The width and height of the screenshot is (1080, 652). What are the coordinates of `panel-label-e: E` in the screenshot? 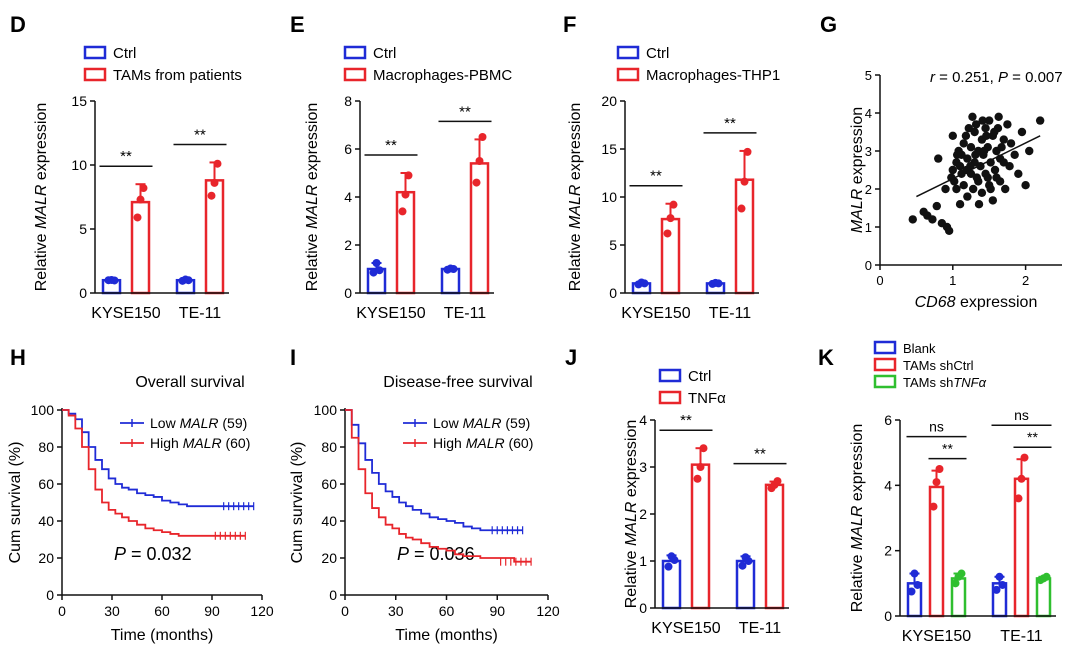 It's located at (297, 24).